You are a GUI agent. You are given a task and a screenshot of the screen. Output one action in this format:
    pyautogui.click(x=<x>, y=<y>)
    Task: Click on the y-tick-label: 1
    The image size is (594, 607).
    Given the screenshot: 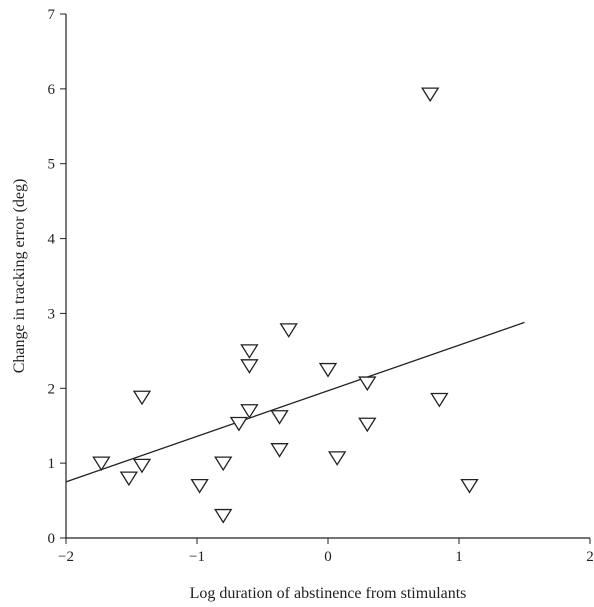 What is the action you would take?
    pyautogui.click(x=52, y=464)
    